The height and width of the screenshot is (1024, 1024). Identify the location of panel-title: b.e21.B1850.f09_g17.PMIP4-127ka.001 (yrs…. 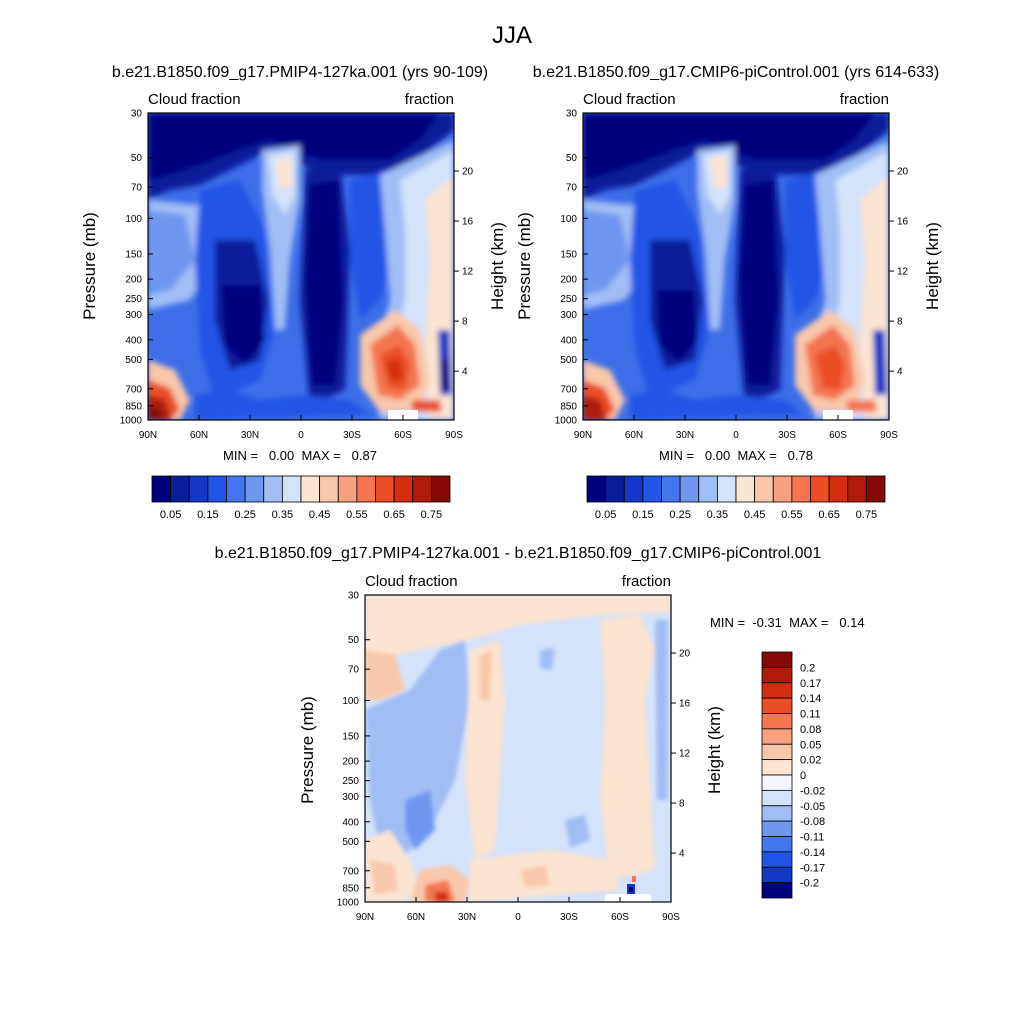
(300, 72).